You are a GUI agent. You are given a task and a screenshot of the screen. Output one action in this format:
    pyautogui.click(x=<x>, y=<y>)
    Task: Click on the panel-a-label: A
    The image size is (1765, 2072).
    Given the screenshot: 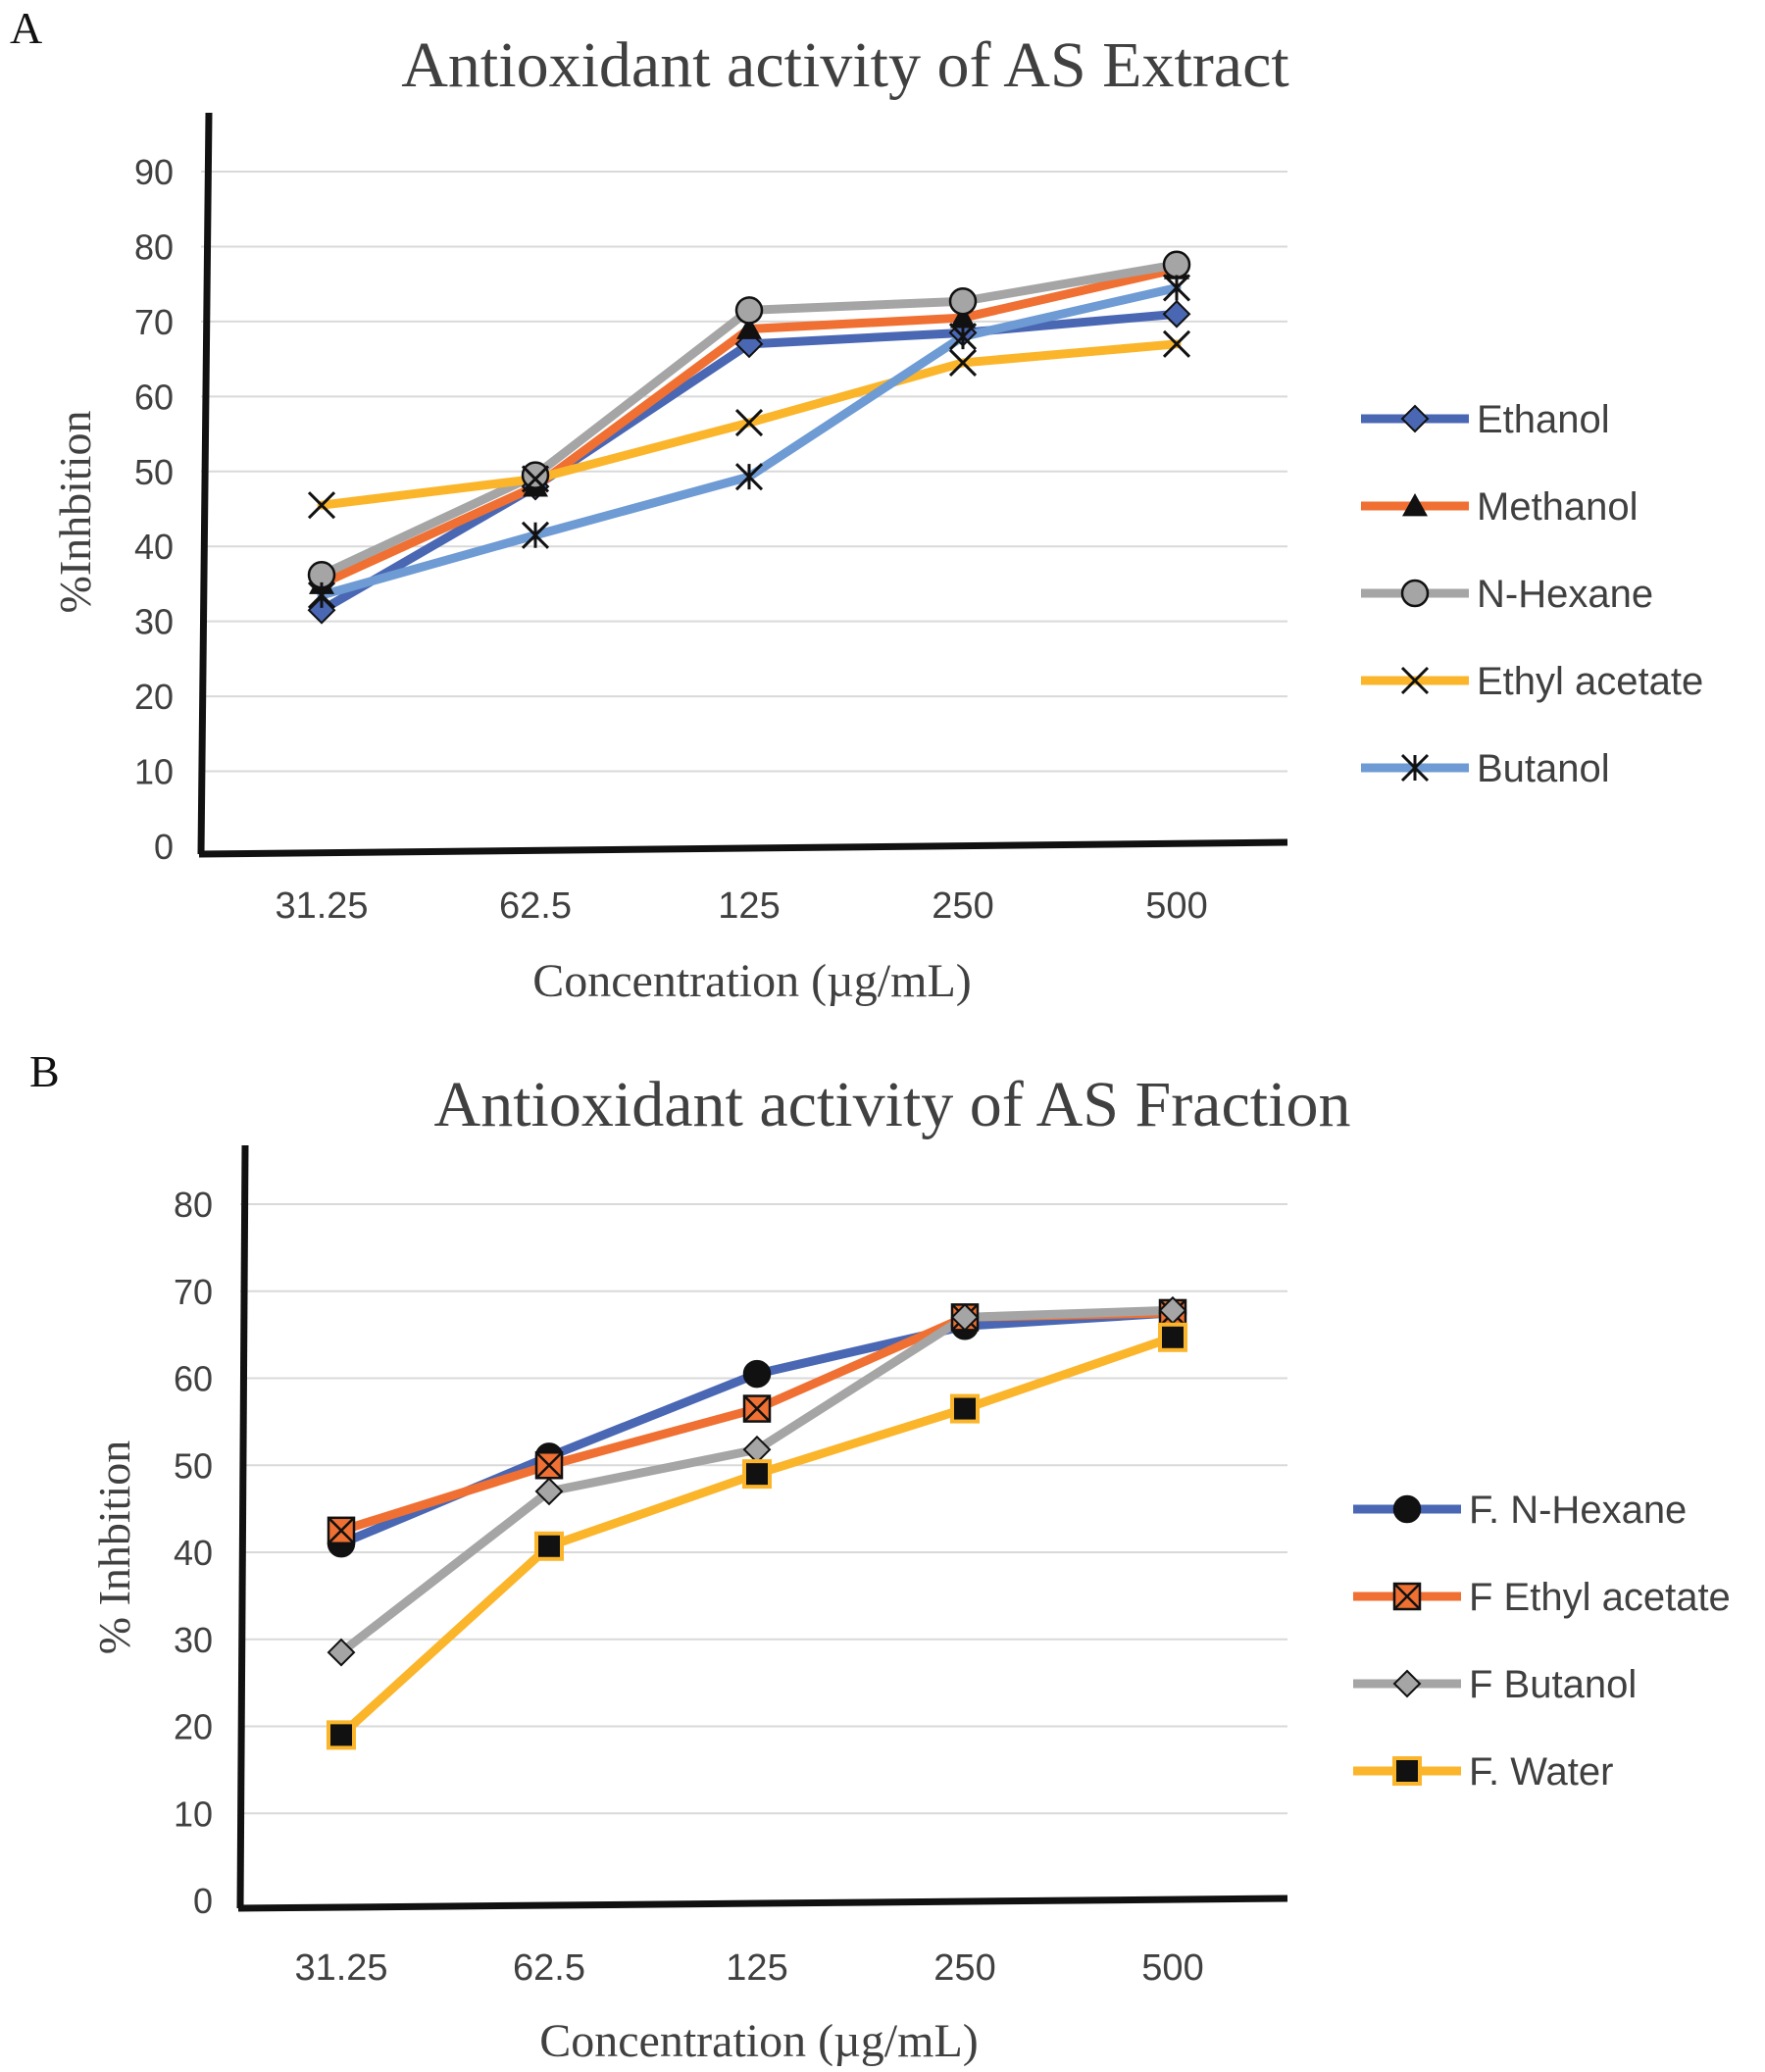 What is the action you would take?
    pyautogui.click(x=26, y=28)
    